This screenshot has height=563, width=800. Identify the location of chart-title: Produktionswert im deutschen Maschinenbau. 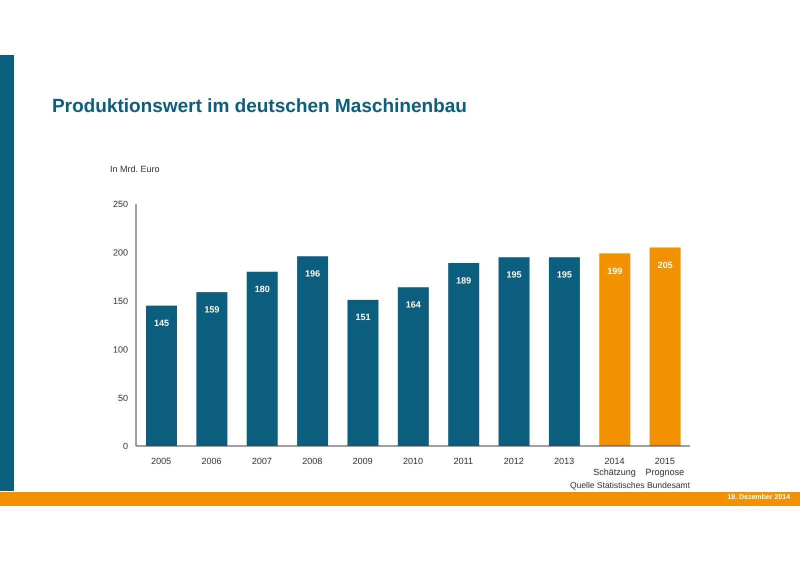
(259, 107).